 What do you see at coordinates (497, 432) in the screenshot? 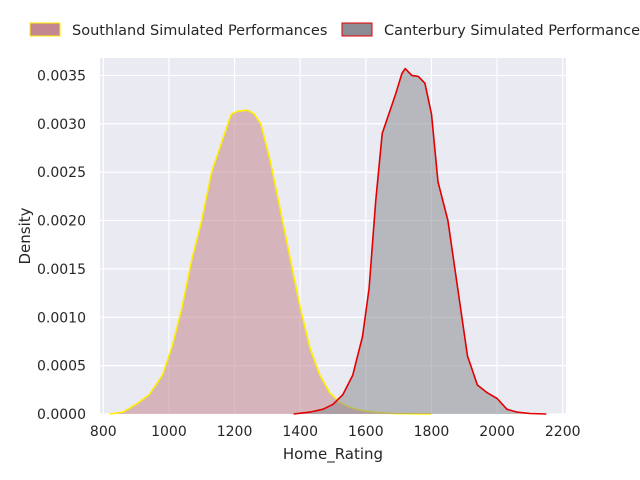
I see `x-tick-label: 2000` at bounding box center [497, 432].